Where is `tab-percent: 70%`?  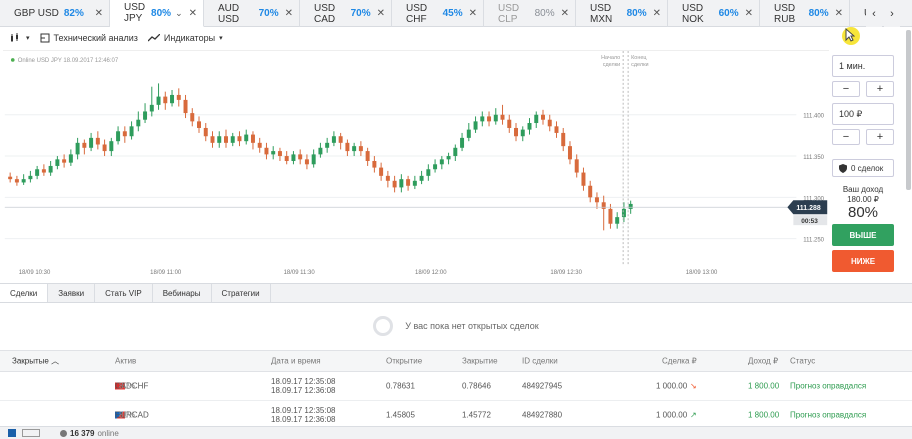 tab-percent: 70% is located at coordinates (360, 13).